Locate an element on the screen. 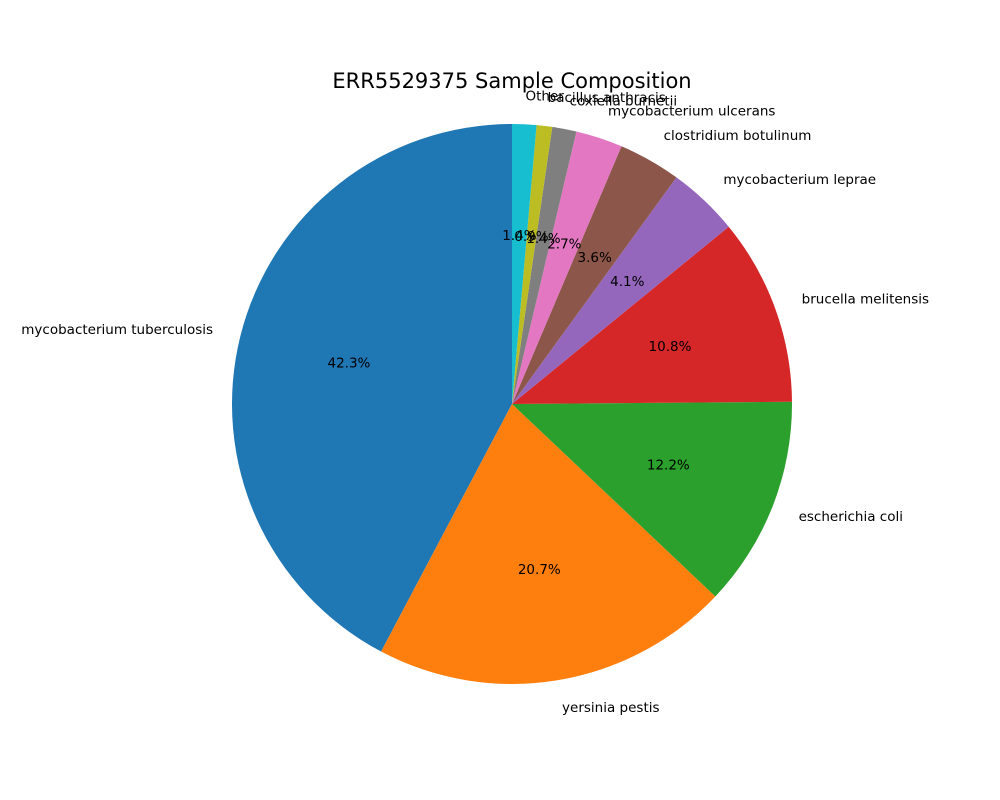 Image resolution: width=1000 pixels, height=800 pixels. slice-label-mycobacterium-leprae: mycobacterium leprae is located at coordinates (799, 180).